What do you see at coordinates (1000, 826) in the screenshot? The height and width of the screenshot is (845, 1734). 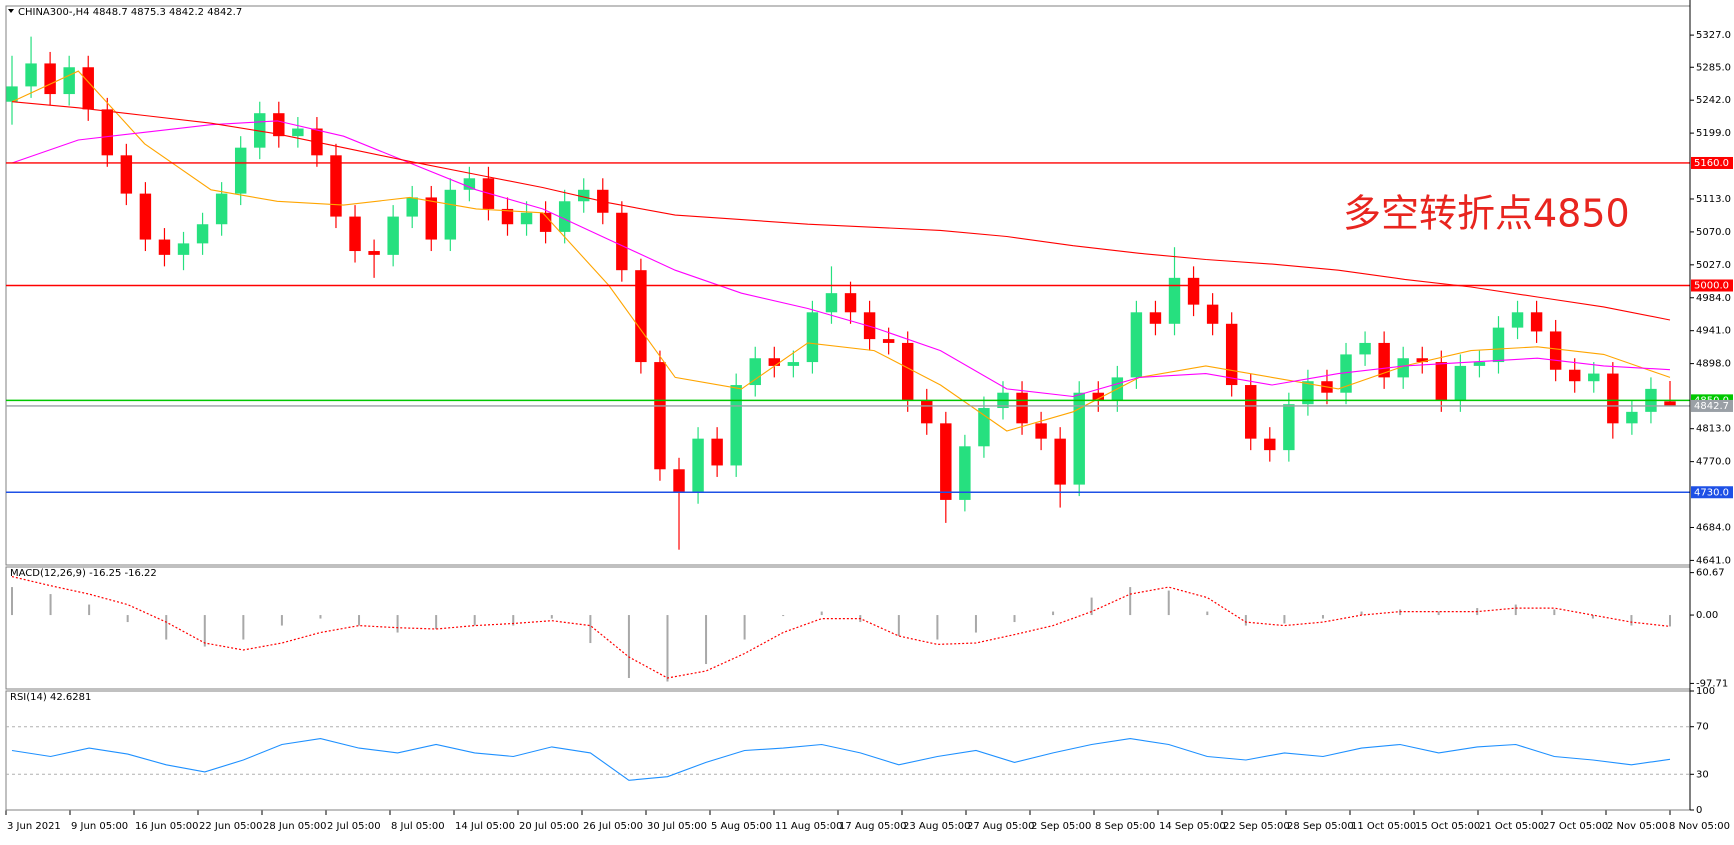 I see `x-tick-label: 27 Aug 05:00` at bounding box center [1000, 826].